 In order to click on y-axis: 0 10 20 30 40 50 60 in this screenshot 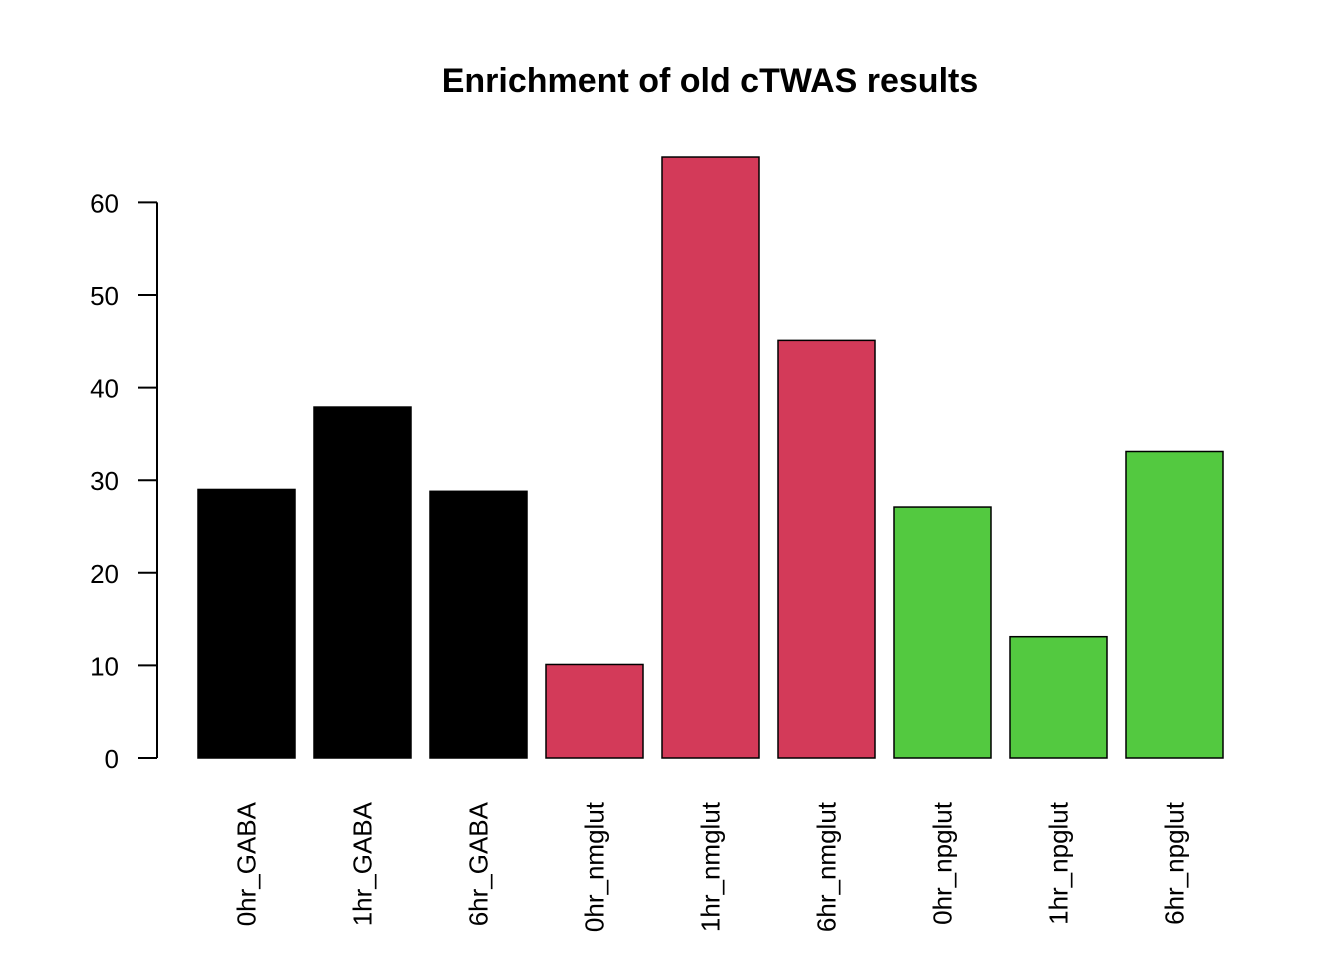, I will do `click(124, 481)`.